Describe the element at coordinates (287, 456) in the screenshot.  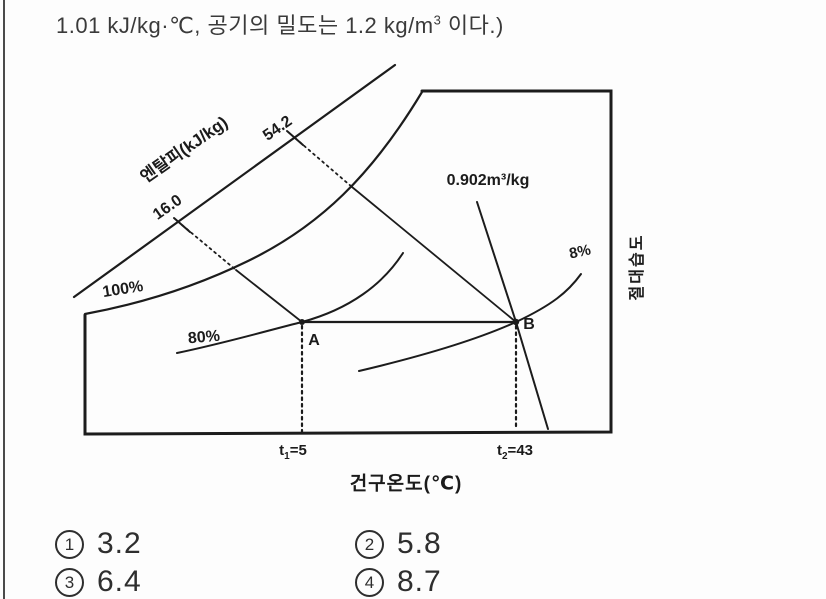
I see `t1-subscript: 1` at that location.